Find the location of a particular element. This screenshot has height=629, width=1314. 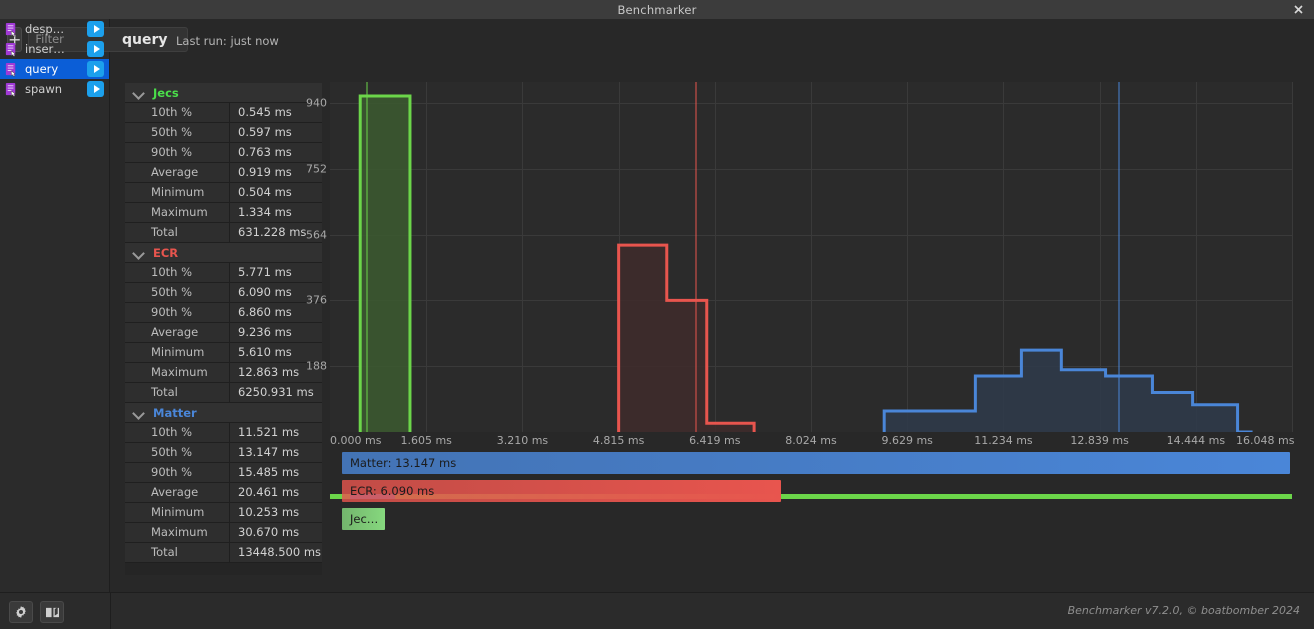

table-row: 90th % 0.763 ms is located at coordinates (223, 153).